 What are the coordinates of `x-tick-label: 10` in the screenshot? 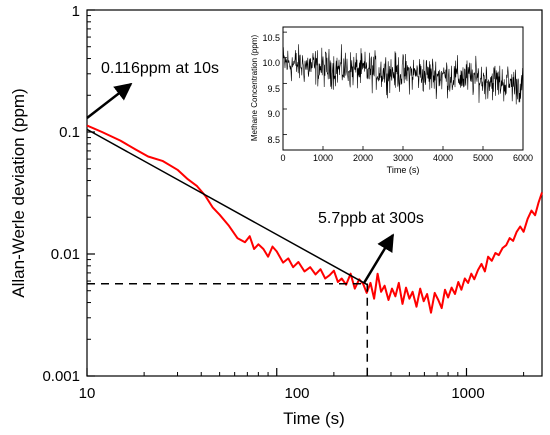 It's located at (87, 393).